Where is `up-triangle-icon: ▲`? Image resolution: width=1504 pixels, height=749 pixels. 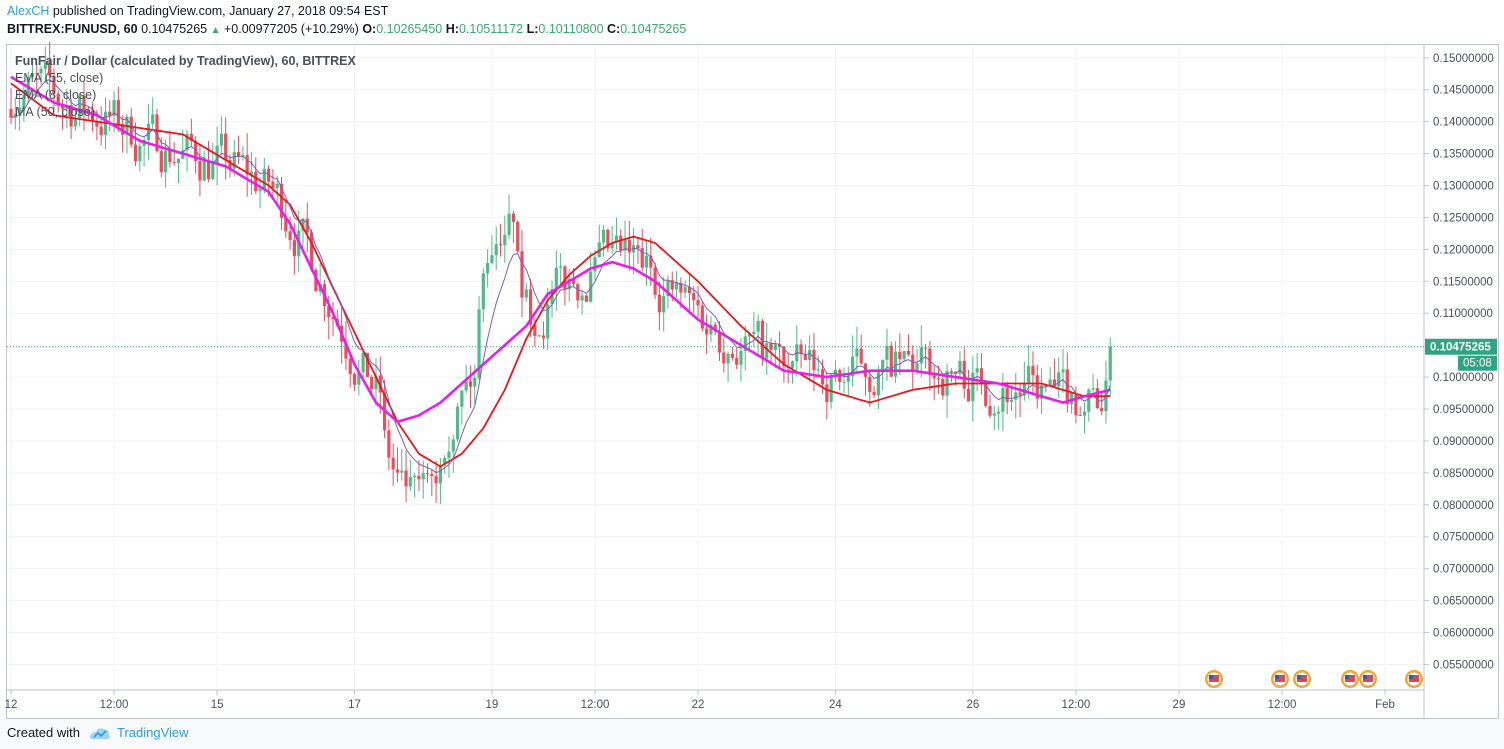
up-triangle-icon: ▲ is located at coordinates (215, 30).